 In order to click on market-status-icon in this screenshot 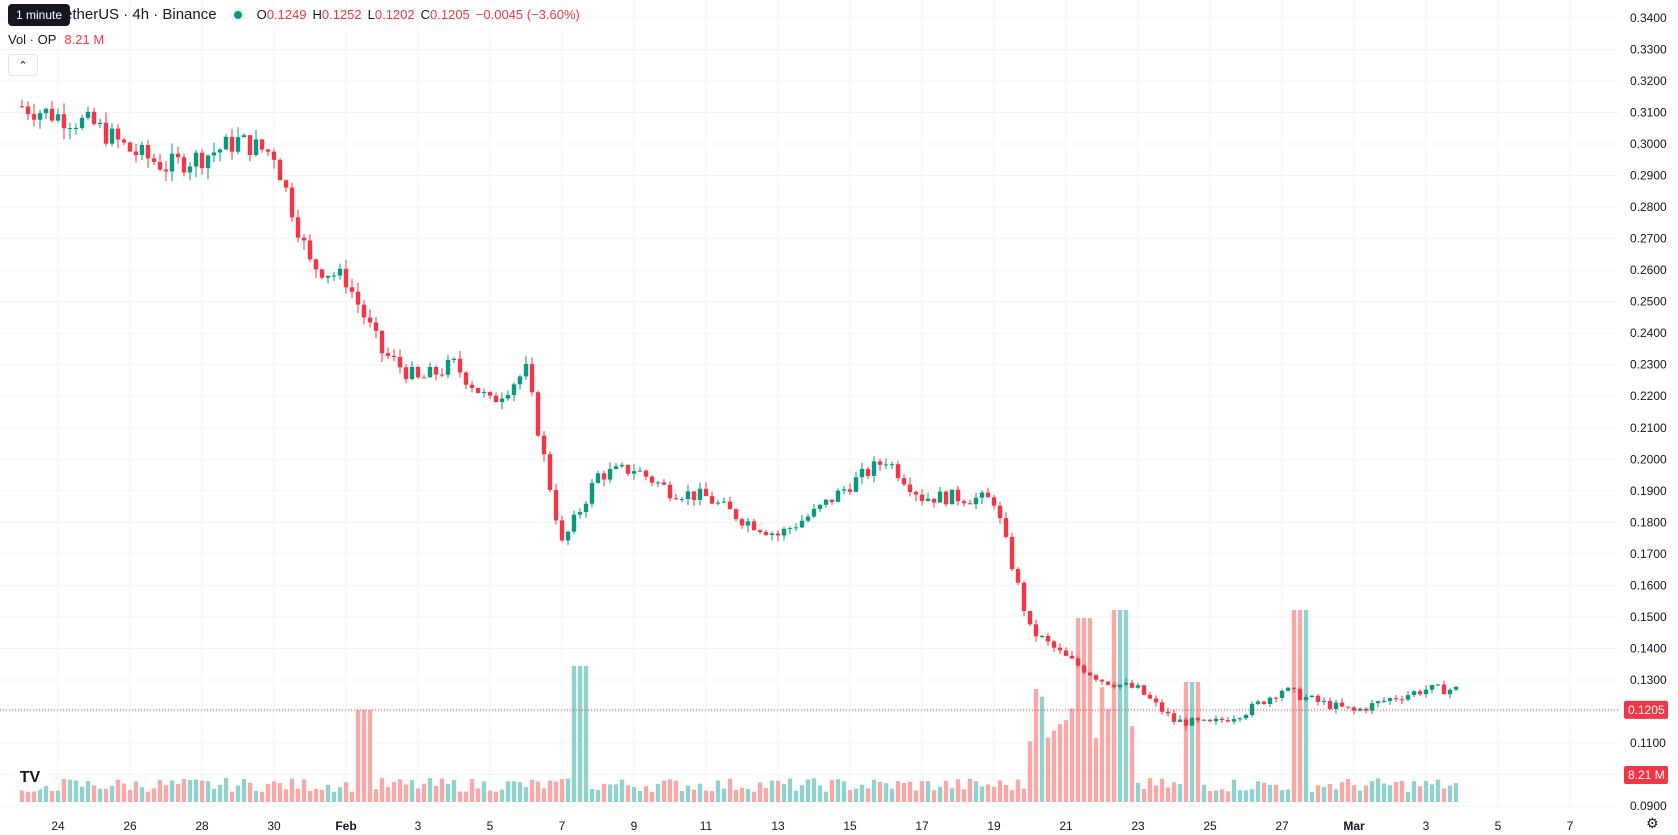, I will do `click(237, 14)`.